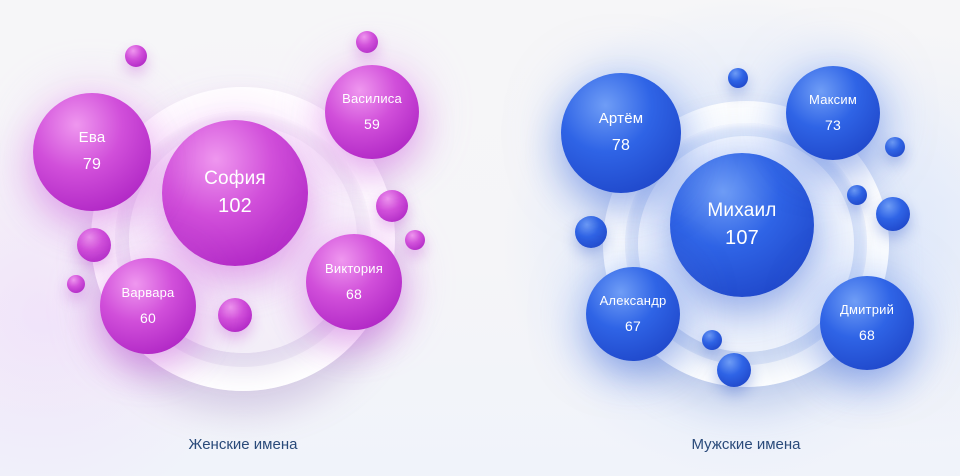 The width and height of the screenshot is (960, 476). Describe the element at coordinates (92, 137) in the screenshot. I see `bubble-name-label: Ева` at that location.